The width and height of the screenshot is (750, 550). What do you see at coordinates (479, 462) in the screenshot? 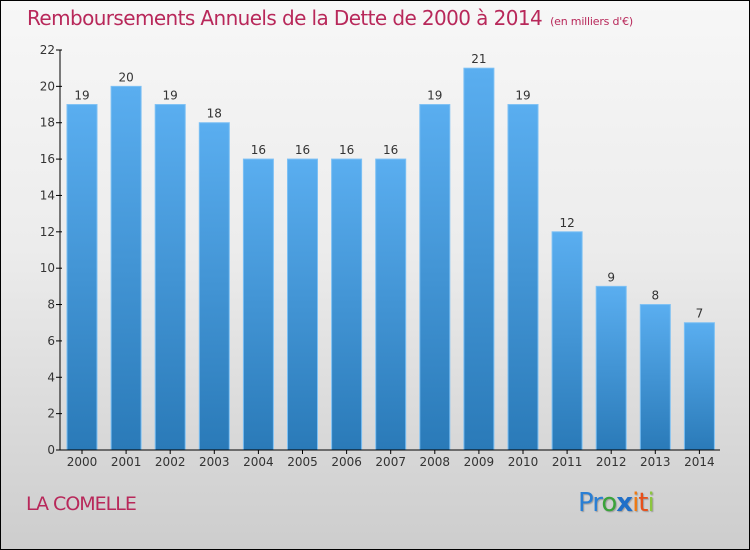
I see `x-tick-label: 2009` at bounding box center [479, 462].